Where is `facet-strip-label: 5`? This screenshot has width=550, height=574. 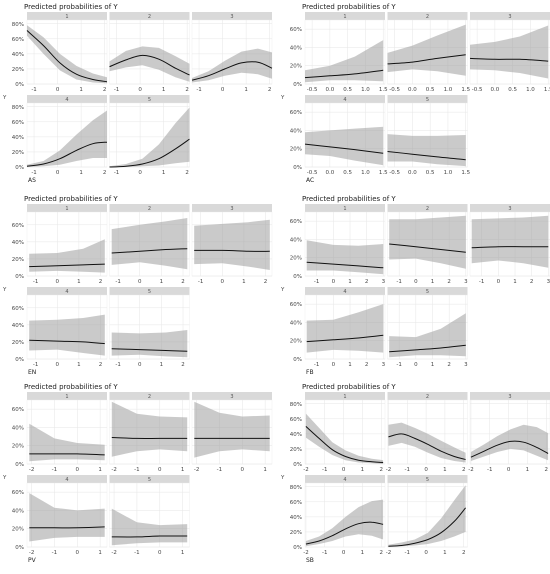 facet-strip-label: 5 is located at coordinates (427, 292).